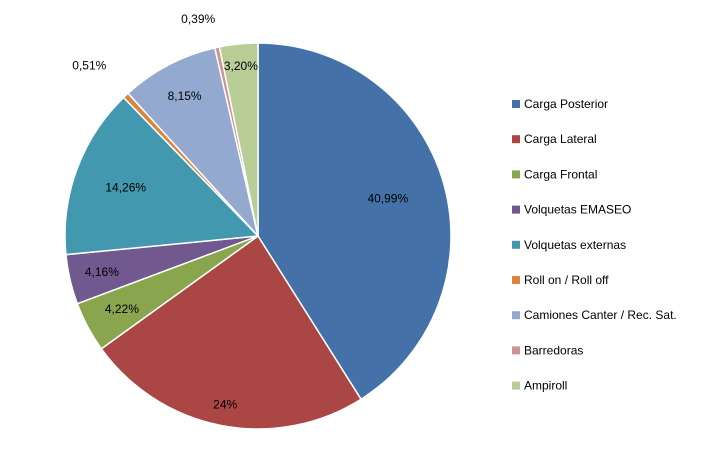  I want to click on data-label: 0,39%, so click(198, 19).